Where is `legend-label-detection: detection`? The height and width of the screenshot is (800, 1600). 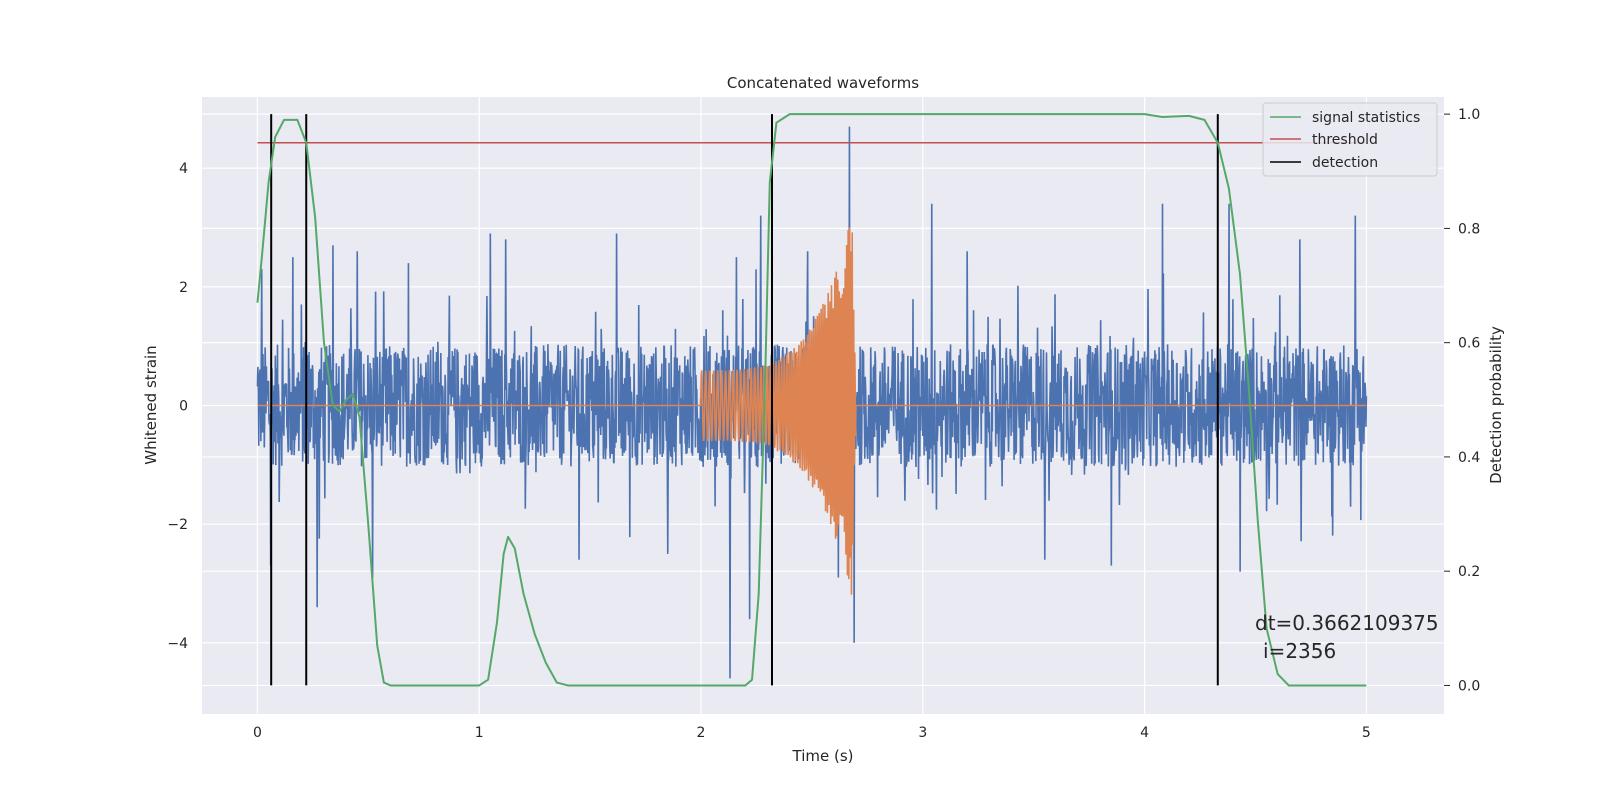
legend-label-detection: detection is located at coordinates (1345, 163).